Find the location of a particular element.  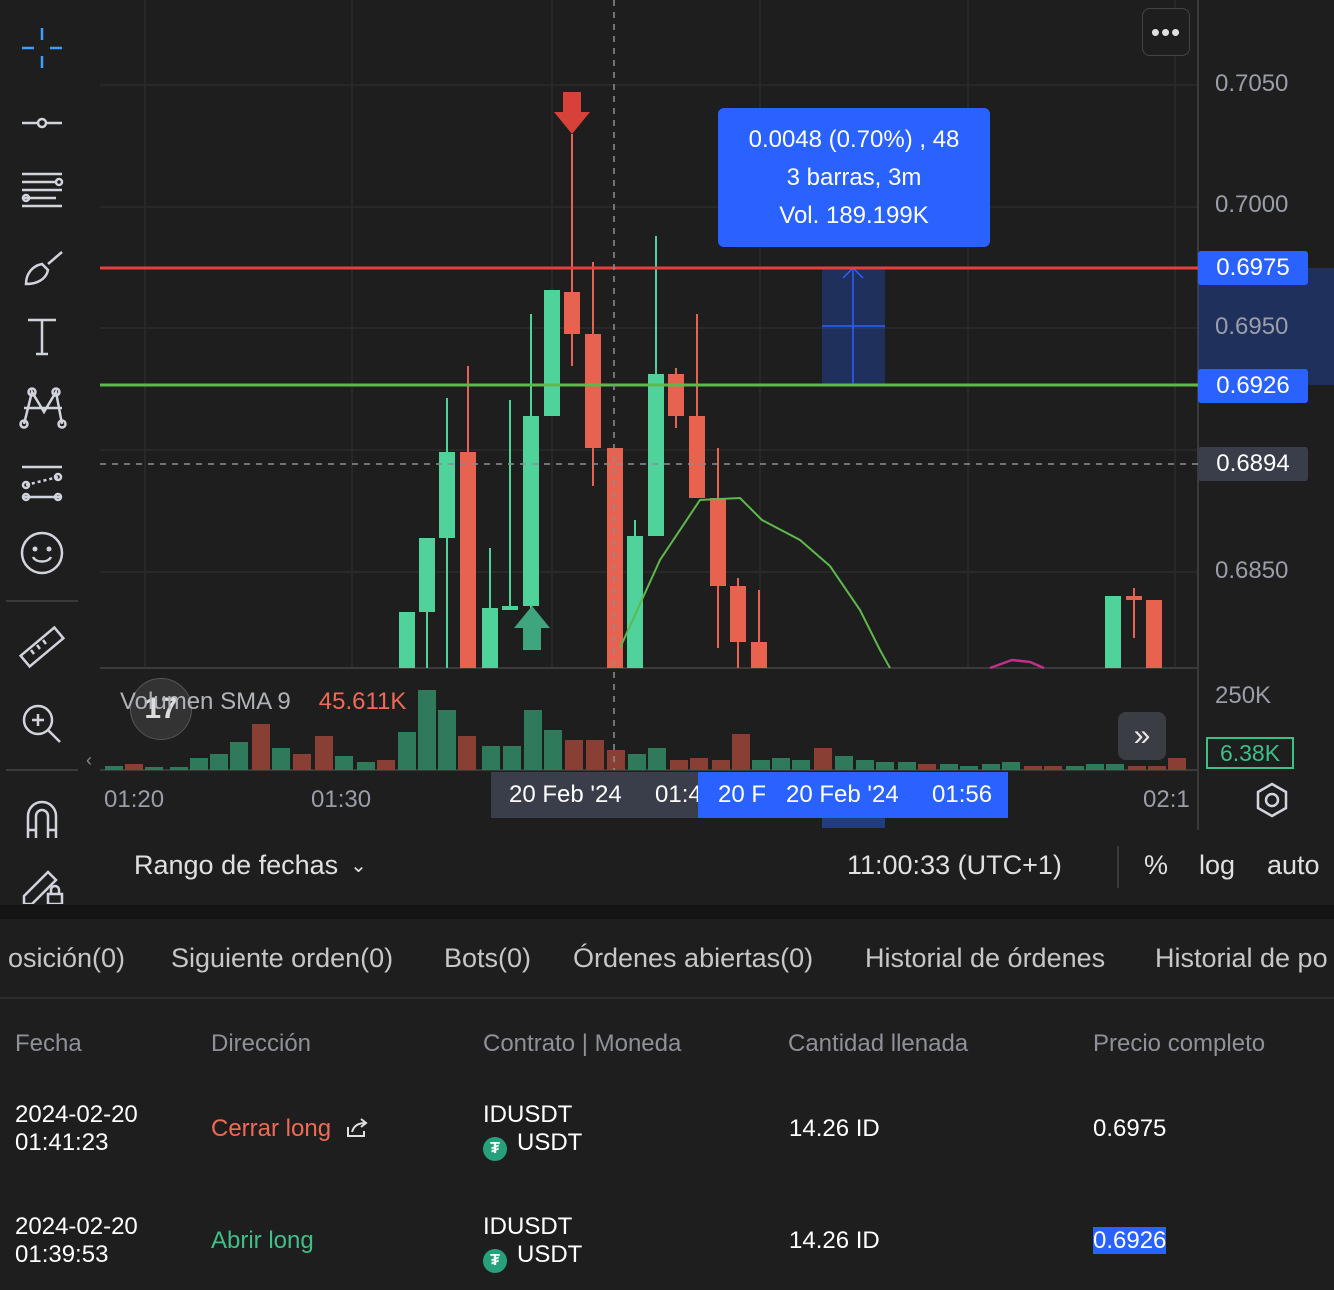

crosshair-tool-icon is located at coordinates (42, 48).